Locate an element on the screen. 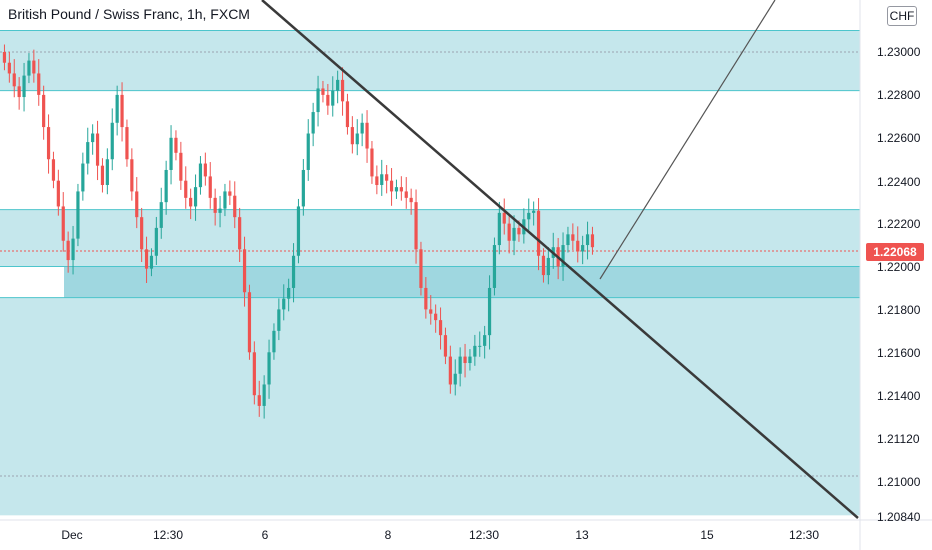 This screenshot has height=550, width=932. projection-line is located at coordinates (687, 140).